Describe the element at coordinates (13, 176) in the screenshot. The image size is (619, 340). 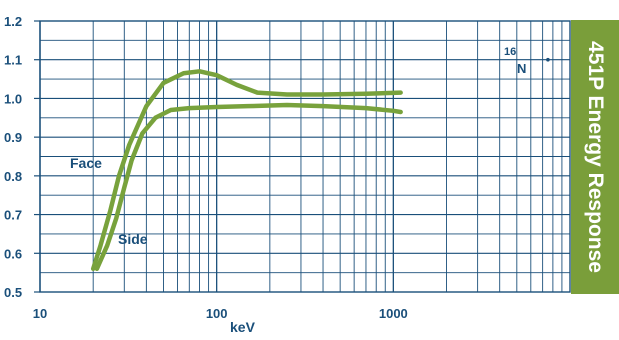
I see `y-tick-label: 0.8` at that location.